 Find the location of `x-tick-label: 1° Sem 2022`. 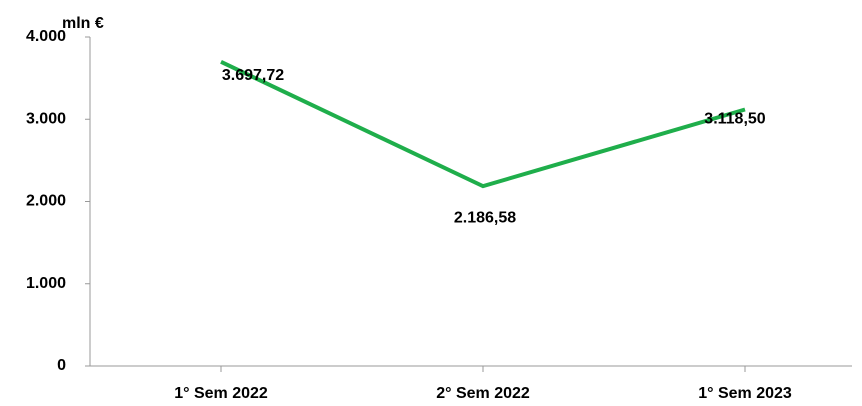

x-tick-label: 1° Sem 2022 is located at coordinates (221, 393).